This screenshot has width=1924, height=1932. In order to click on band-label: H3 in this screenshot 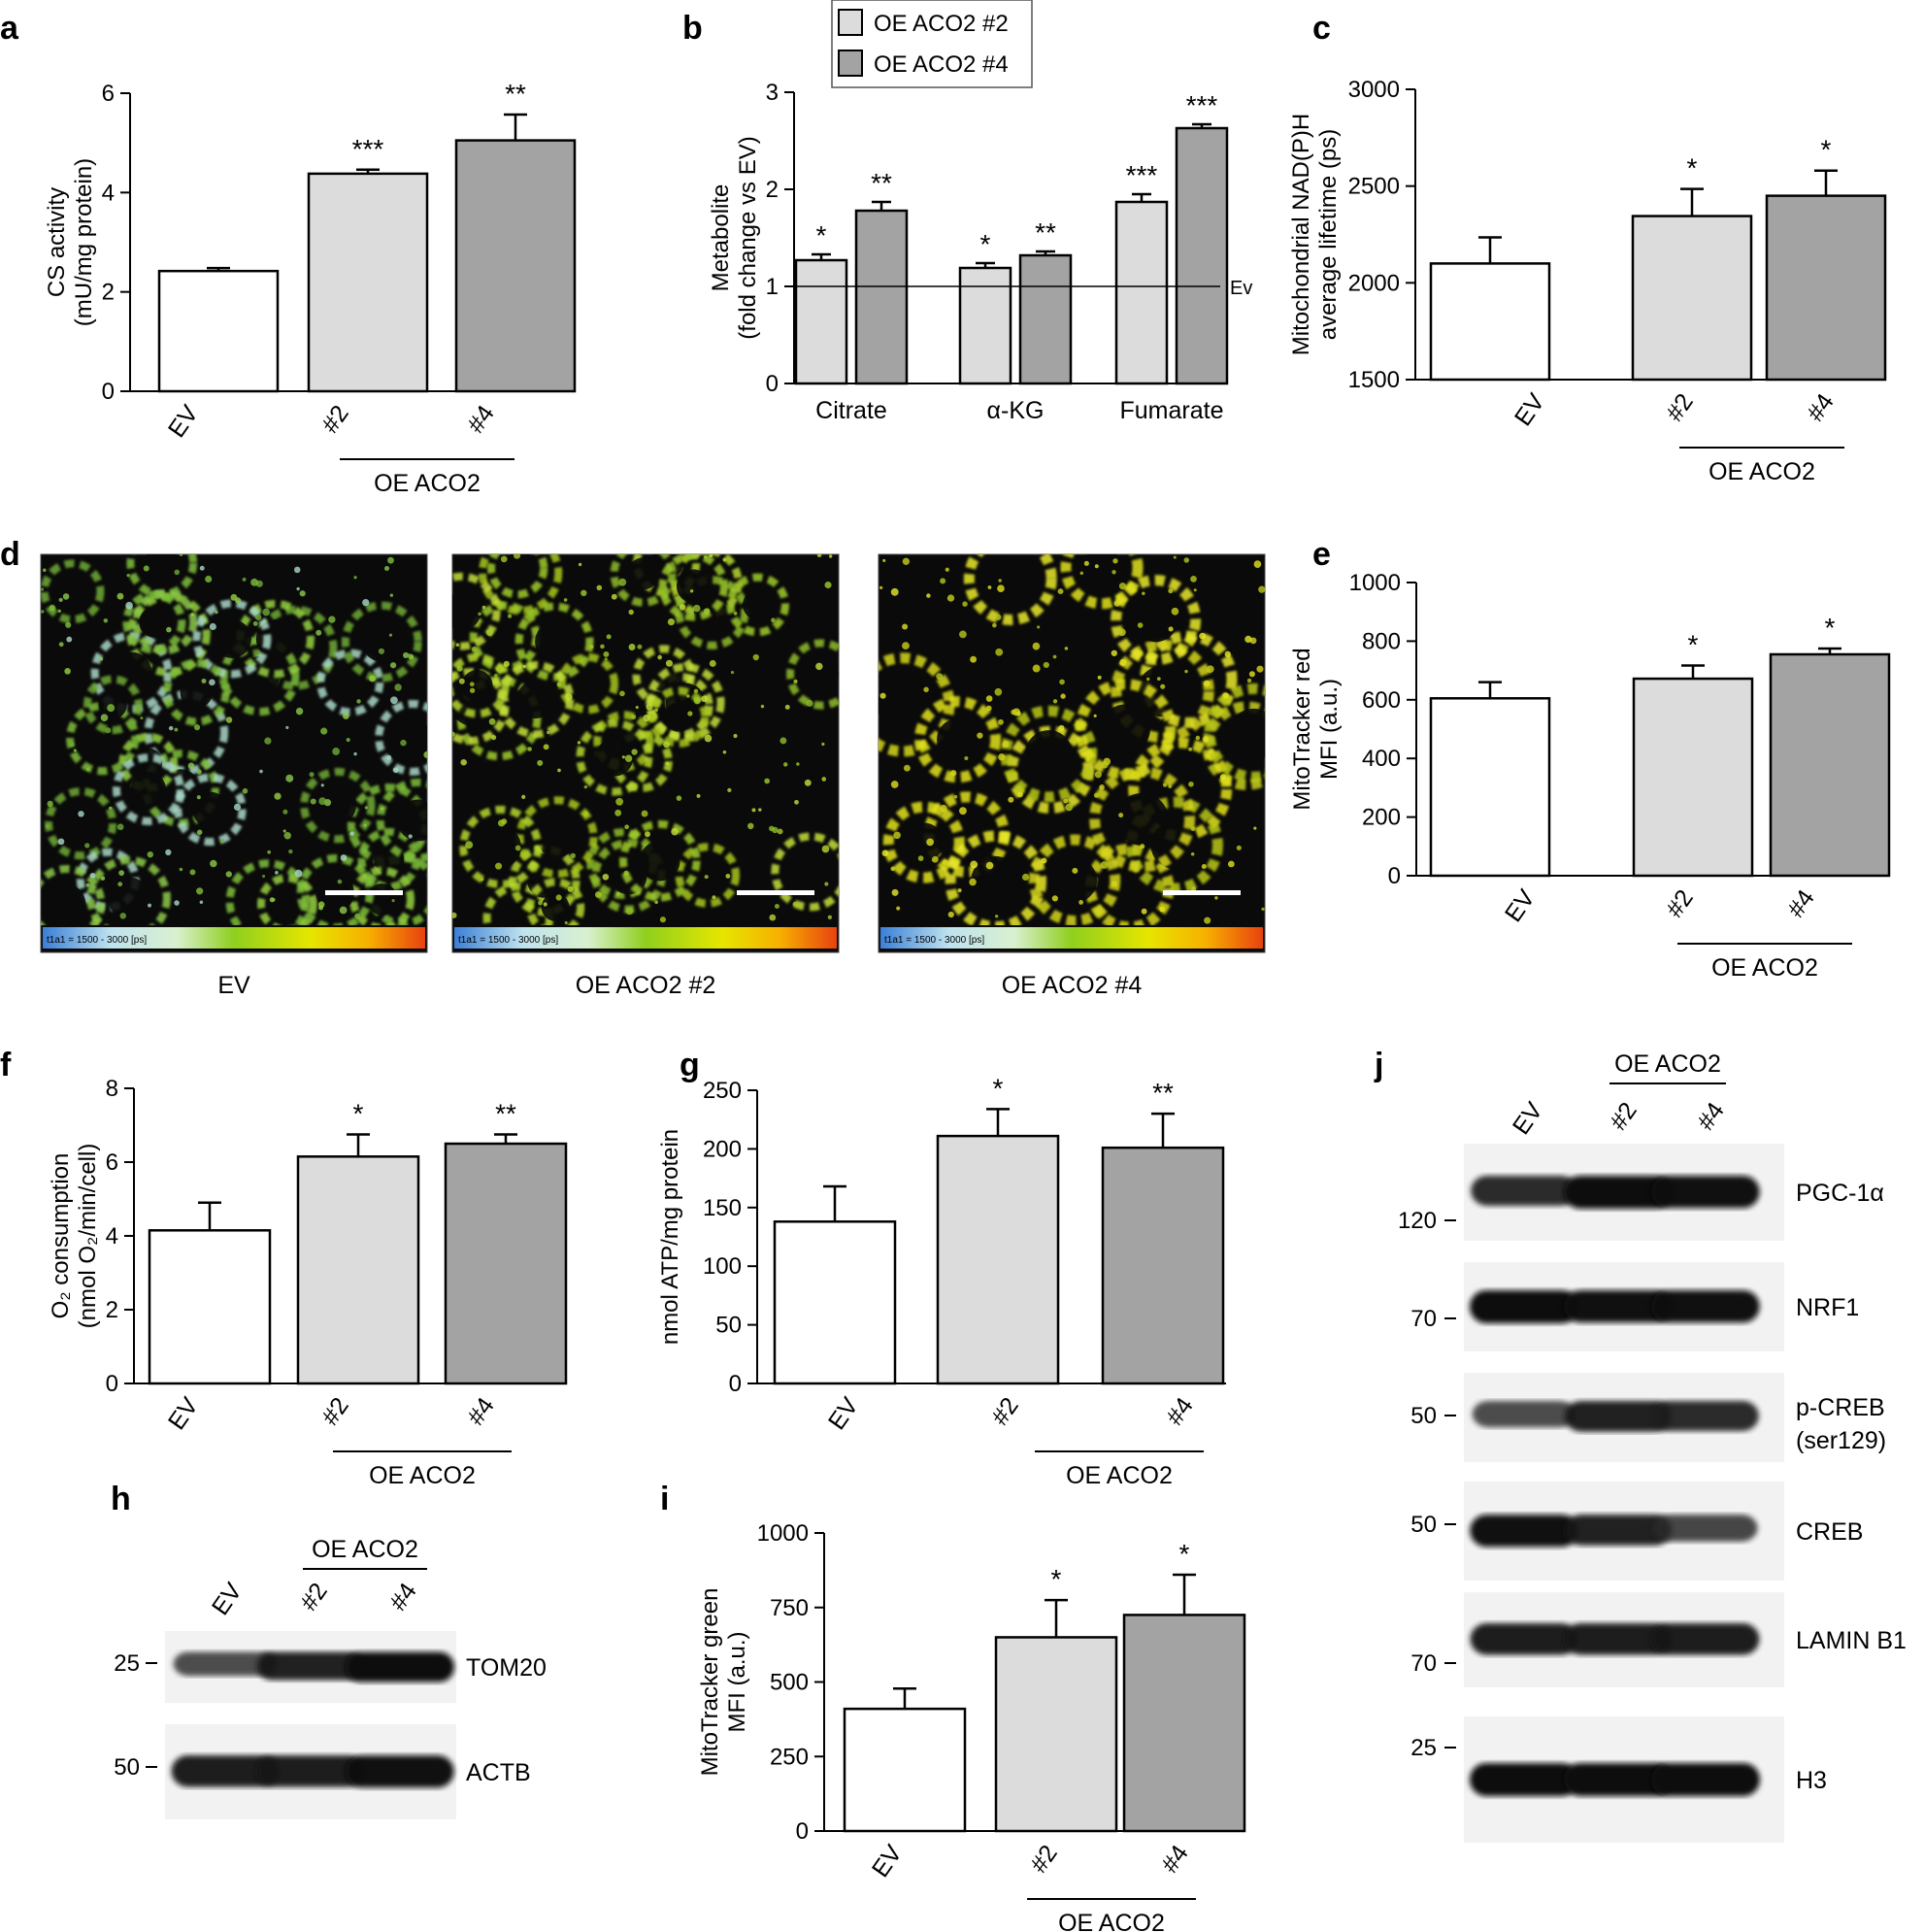, I will do `click(1812, 1781)`.